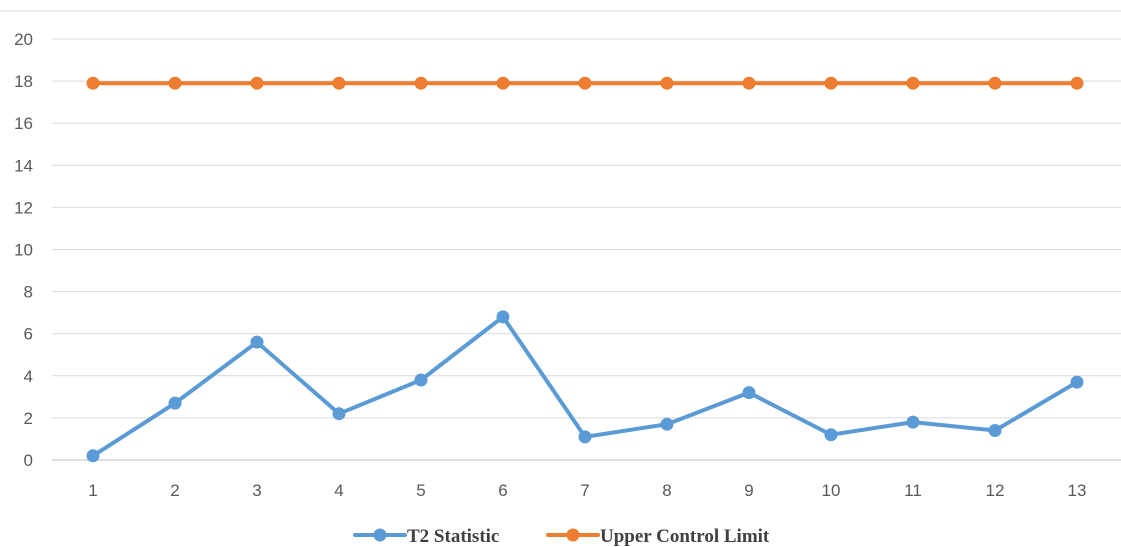 The image size is (1121, 547). I want to click on legend-label: T2 Statistic, so click(453, 536).